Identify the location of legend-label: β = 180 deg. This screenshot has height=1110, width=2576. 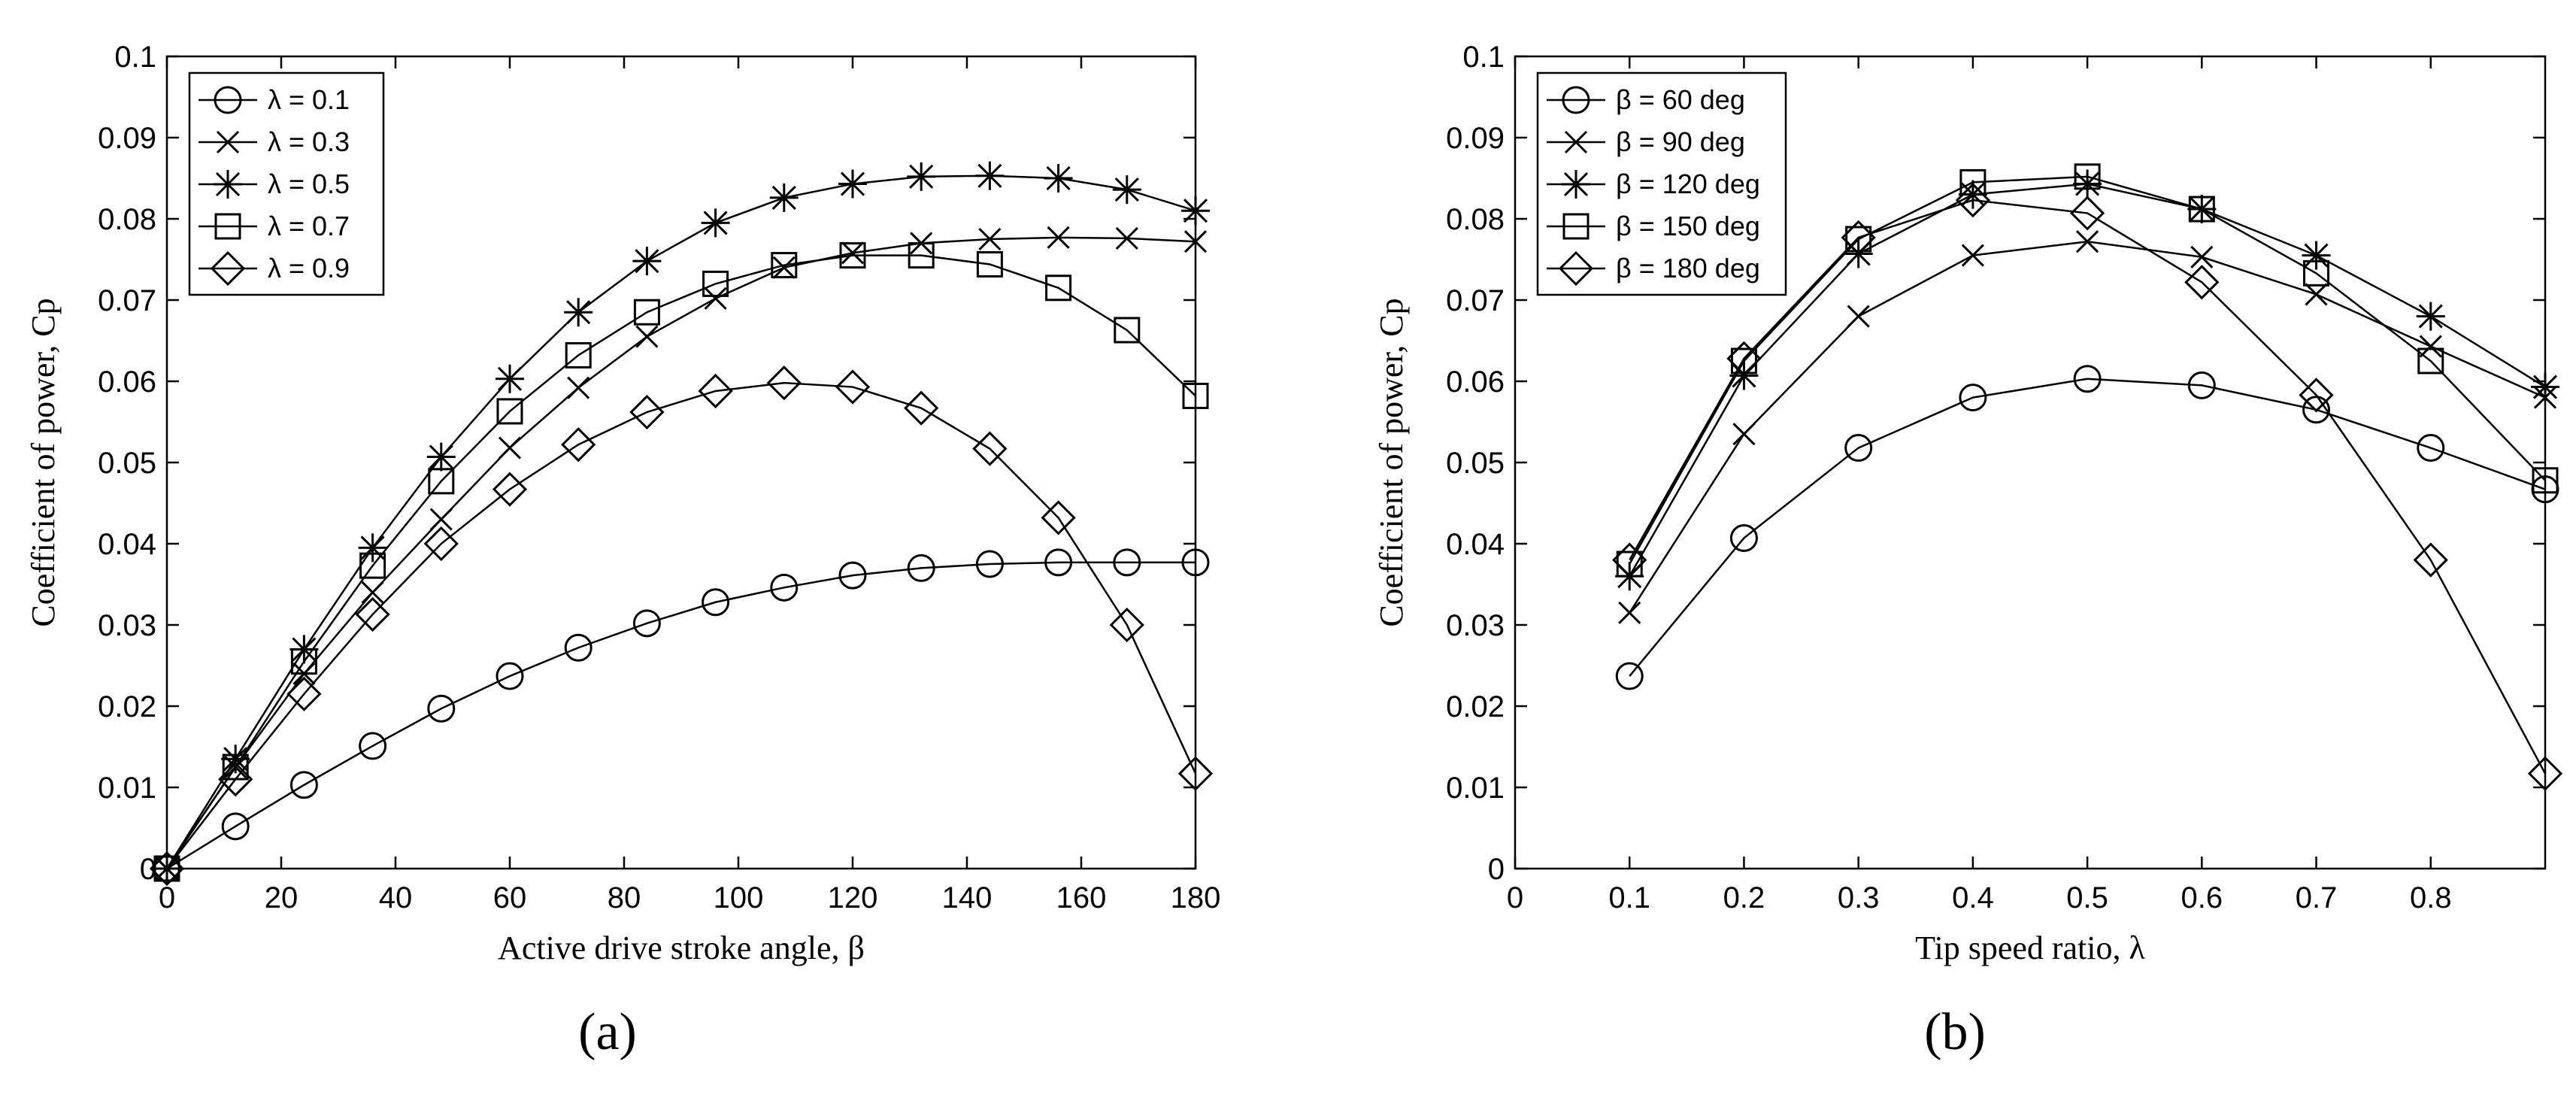
(1688, 268).